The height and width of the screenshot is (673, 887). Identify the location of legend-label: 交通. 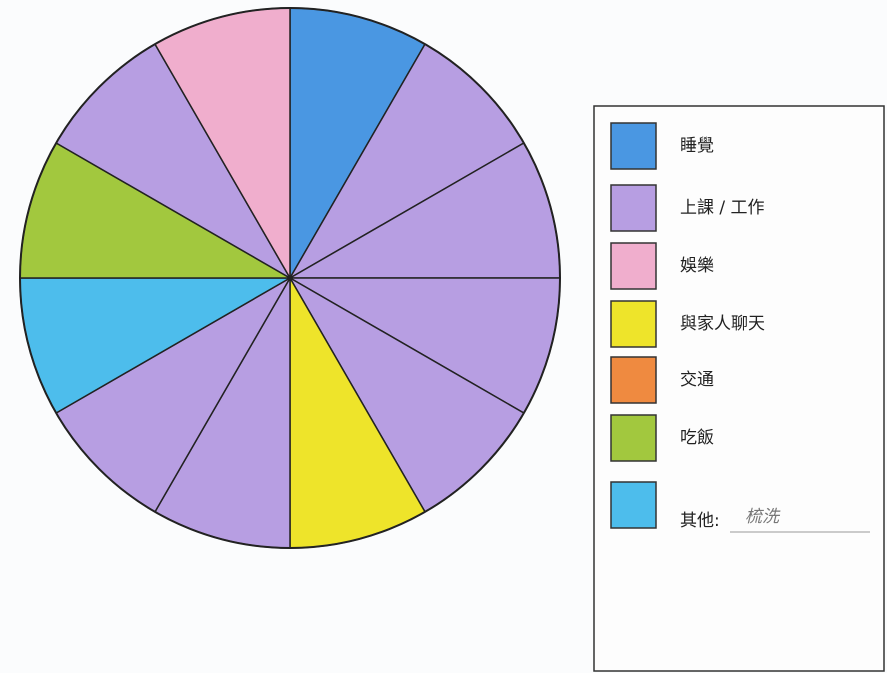
(697, 380).